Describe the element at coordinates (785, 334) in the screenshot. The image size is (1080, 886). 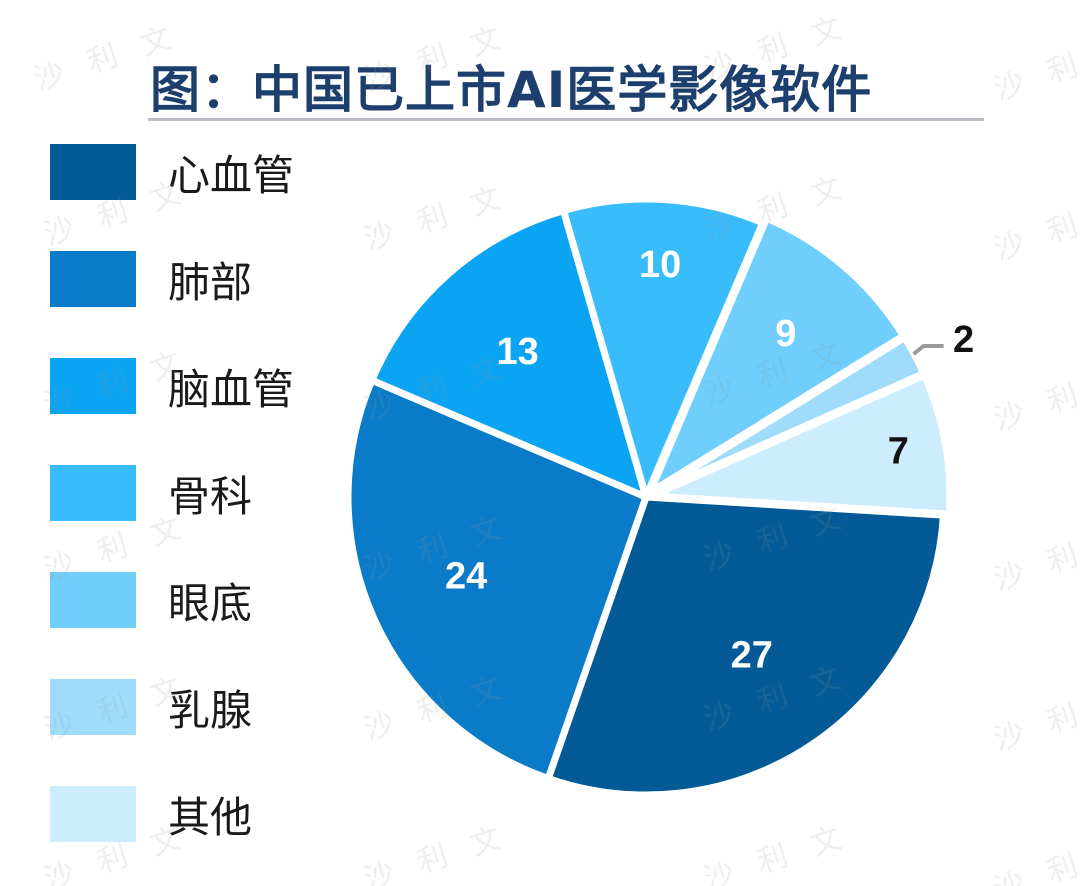
I see `data-label: 9` at that location.